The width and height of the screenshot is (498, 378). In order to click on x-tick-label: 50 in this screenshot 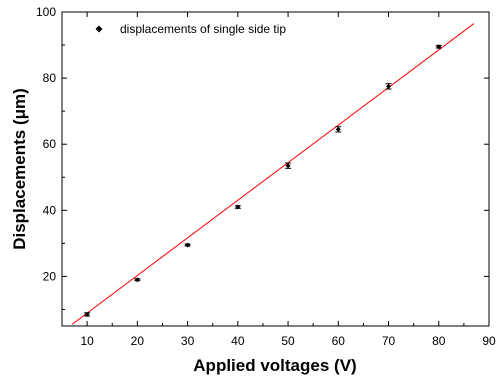, I will do `click(288, 341)`.